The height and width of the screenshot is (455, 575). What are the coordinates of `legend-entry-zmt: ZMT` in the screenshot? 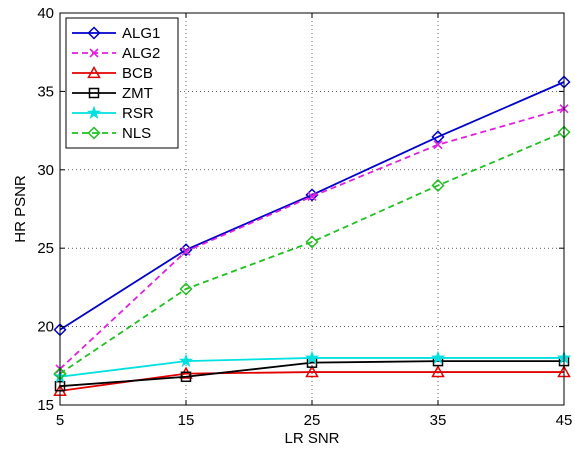 It's located at (112, 93).